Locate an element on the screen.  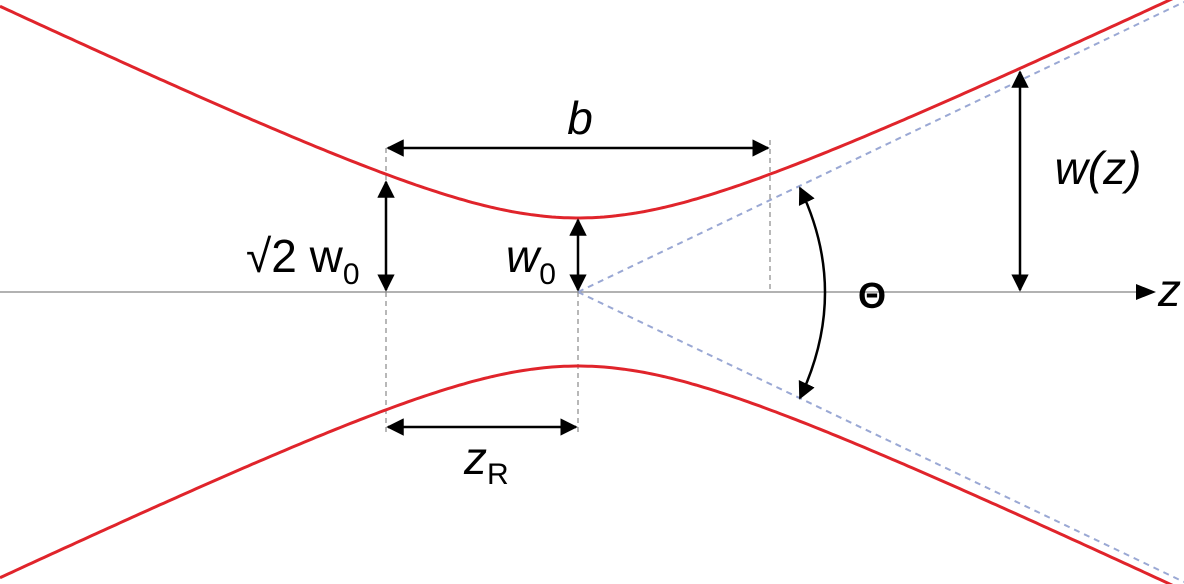
label-main: w is located at coordinates (524, 256).